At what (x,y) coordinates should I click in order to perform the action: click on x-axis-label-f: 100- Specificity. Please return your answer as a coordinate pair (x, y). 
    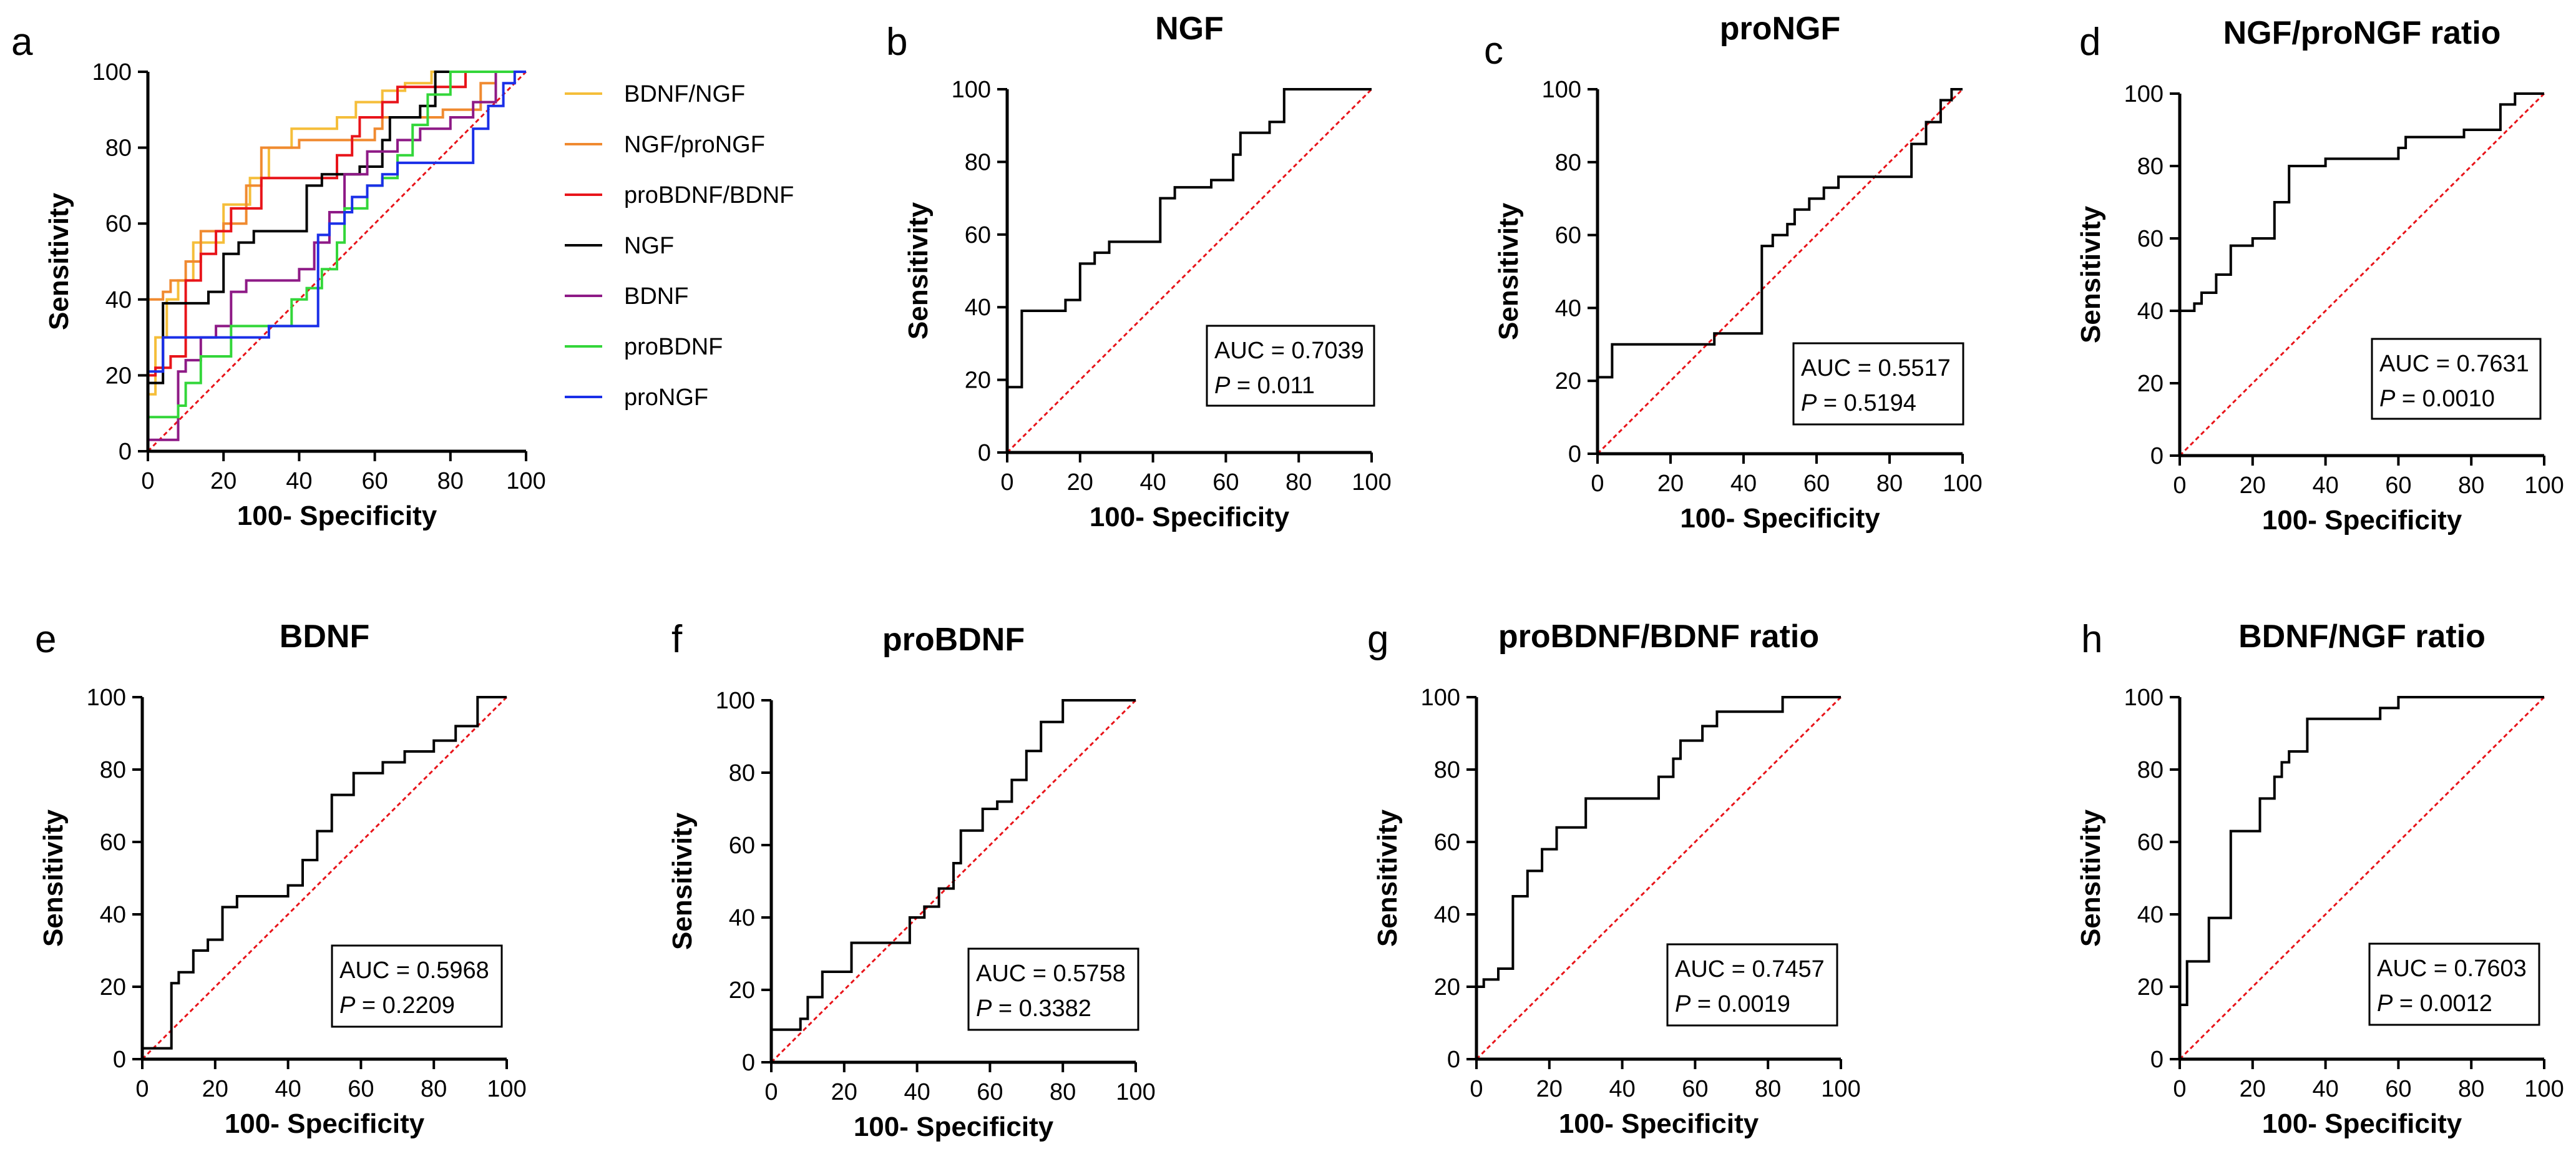
    Looking at the image, I should click on (954, 1127).